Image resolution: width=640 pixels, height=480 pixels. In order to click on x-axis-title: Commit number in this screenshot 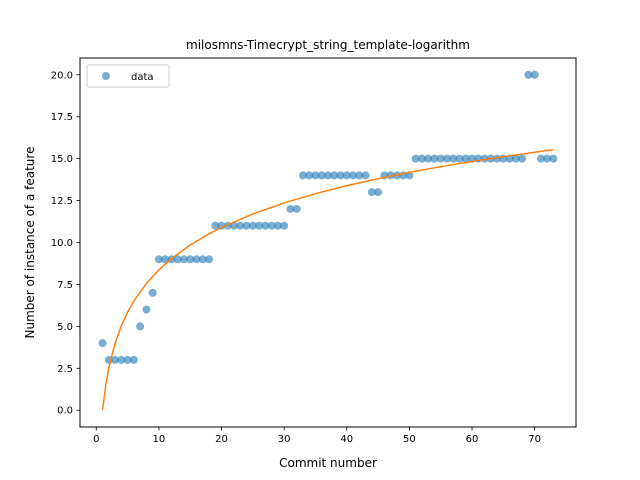, I will do `click(328, 463)`.